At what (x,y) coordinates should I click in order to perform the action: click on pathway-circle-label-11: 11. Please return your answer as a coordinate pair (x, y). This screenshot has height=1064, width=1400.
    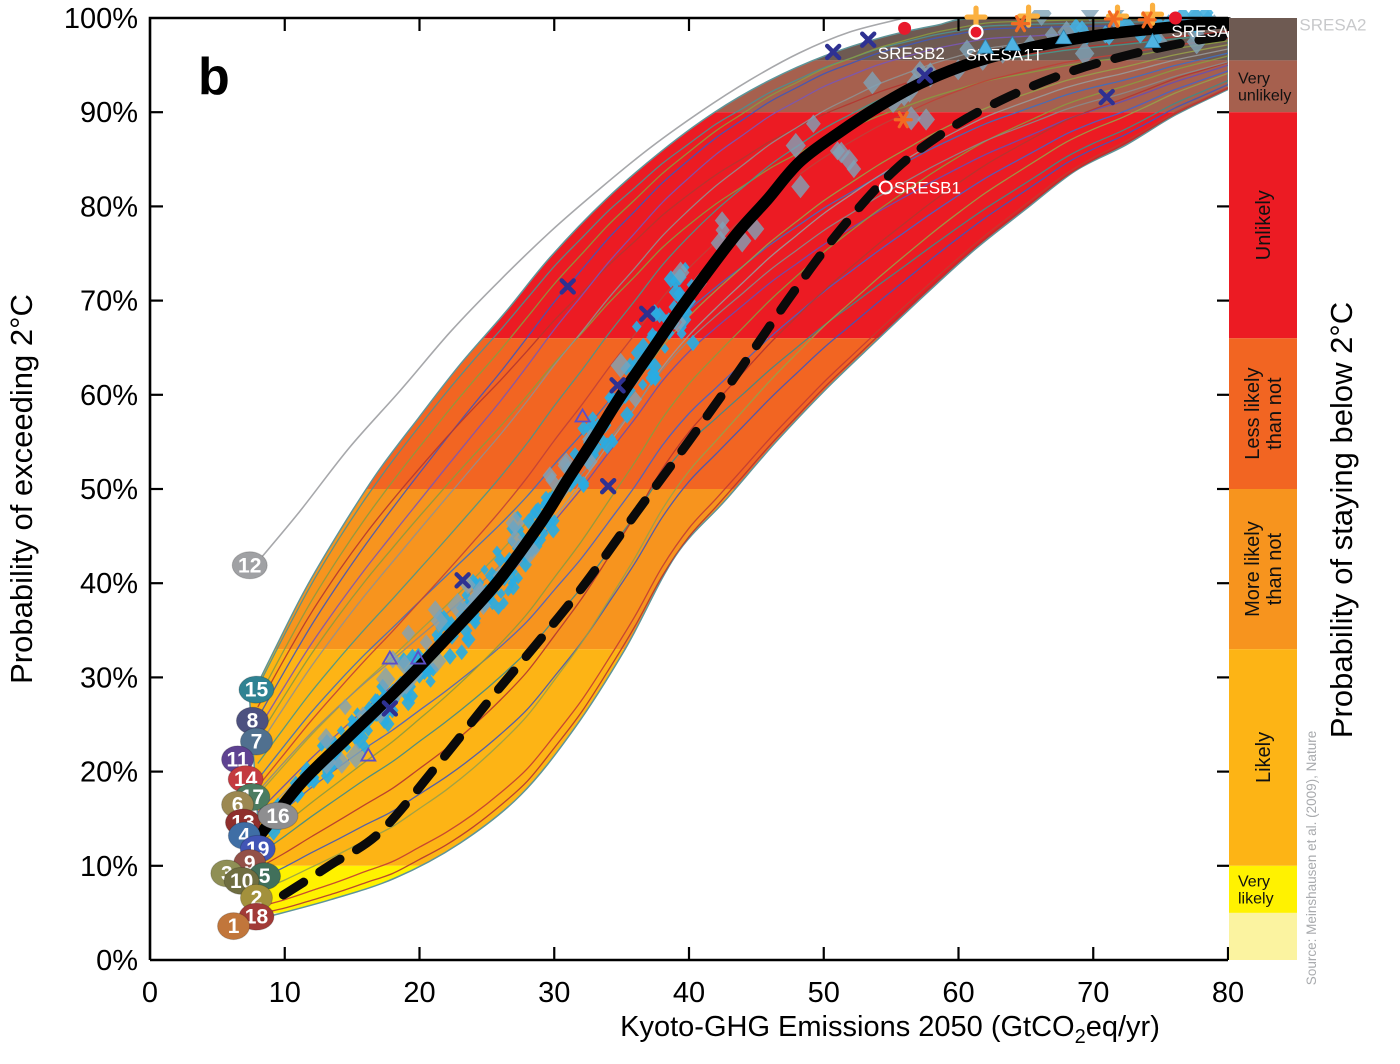
    Looking at the image, I should click on (237, 759).